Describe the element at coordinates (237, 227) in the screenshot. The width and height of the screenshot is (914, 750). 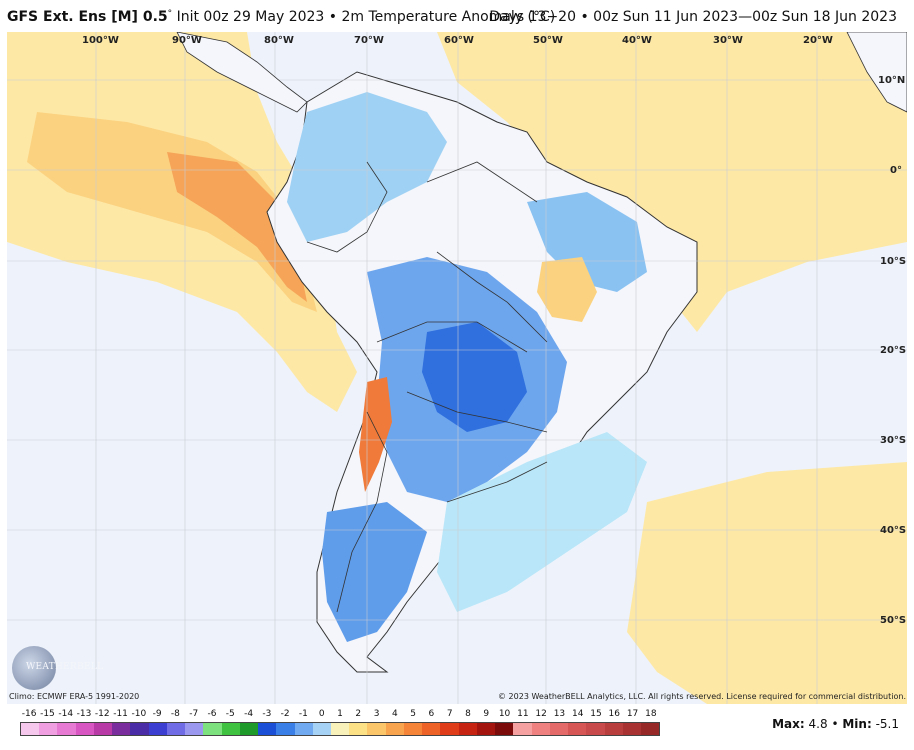
I see `warm-anomaly-peru-coast` at that location.